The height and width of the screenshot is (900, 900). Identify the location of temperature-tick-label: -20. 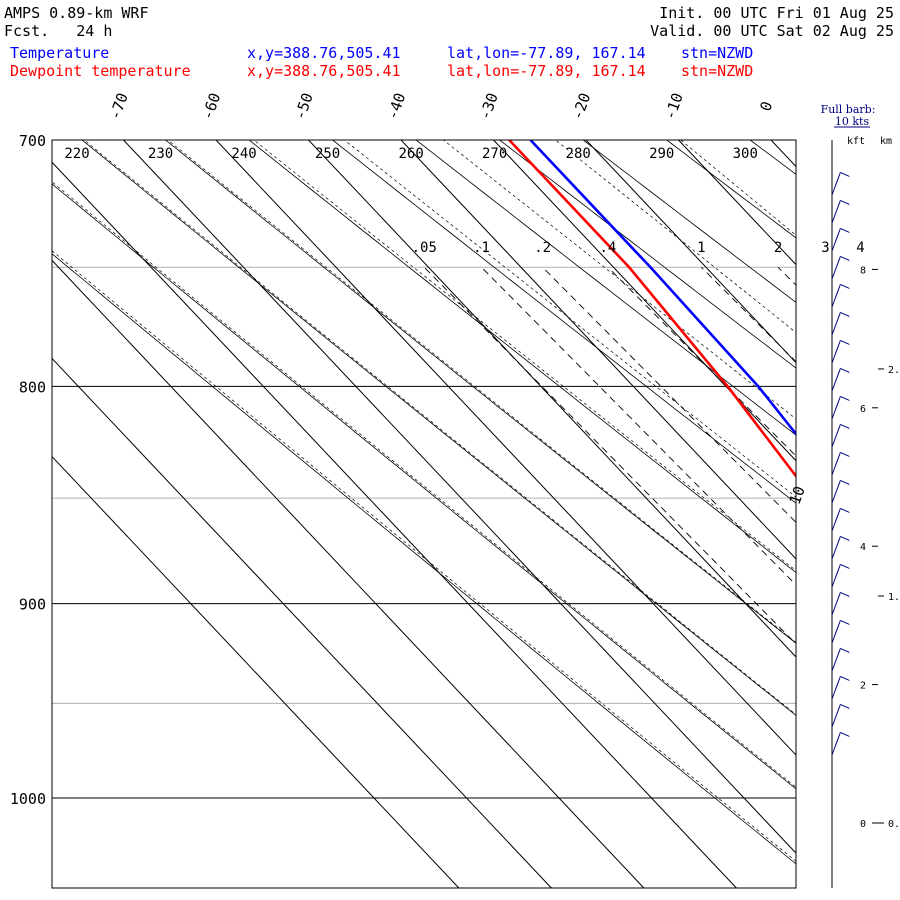
(581, 106).